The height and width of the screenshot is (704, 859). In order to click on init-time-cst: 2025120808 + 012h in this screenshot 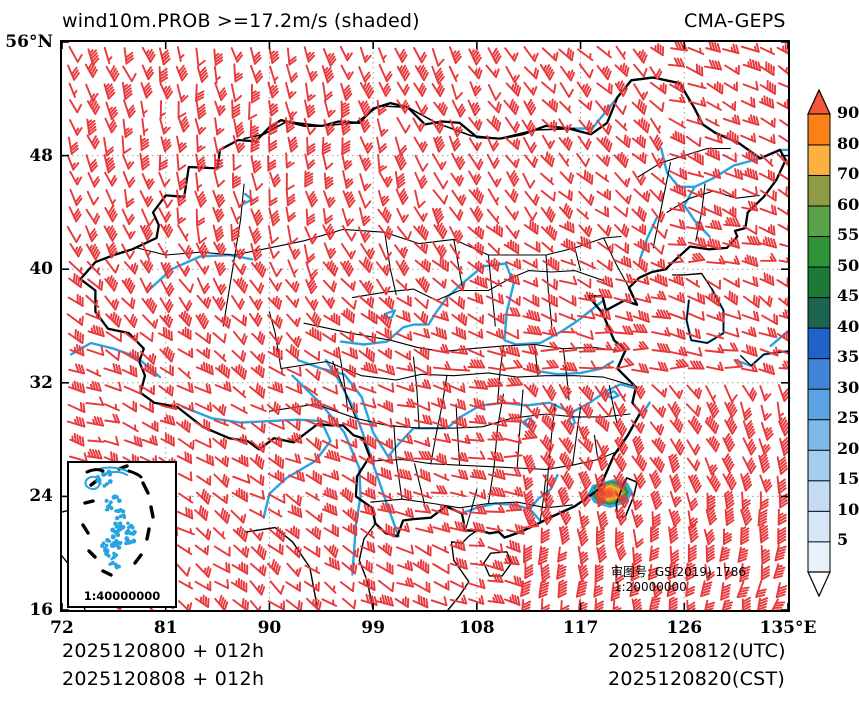, I will do `click(163, 679)`.